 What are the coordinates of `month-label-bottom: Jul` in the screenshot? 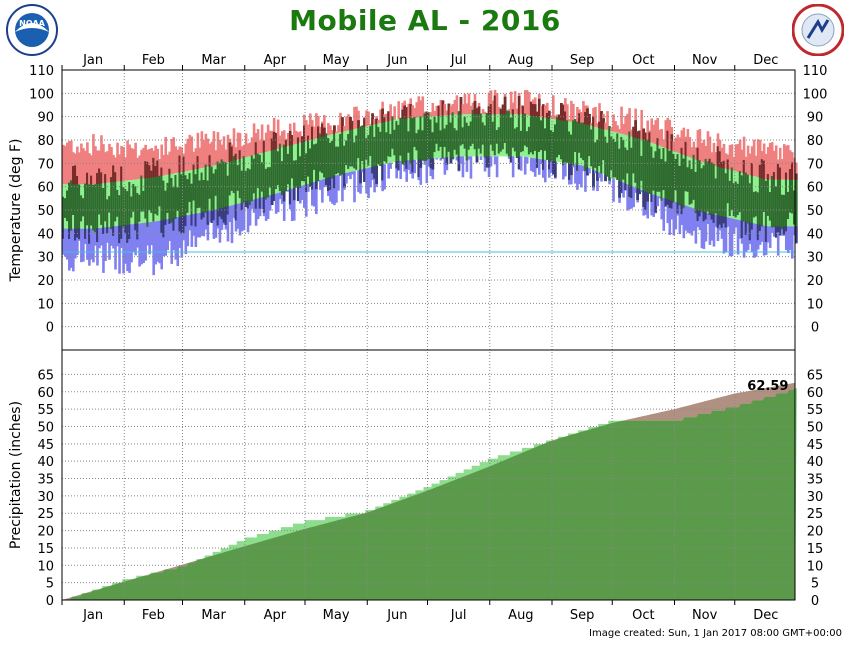 It's located at (458, 615).